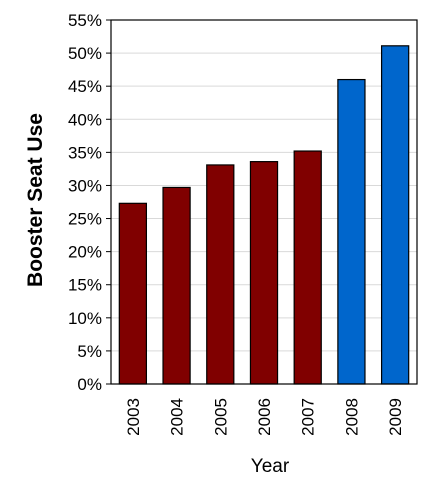 Image resolution: width=433 pixels, height=477 pixels. I want to click on x-tick-label: 2003, so click(133, 417).